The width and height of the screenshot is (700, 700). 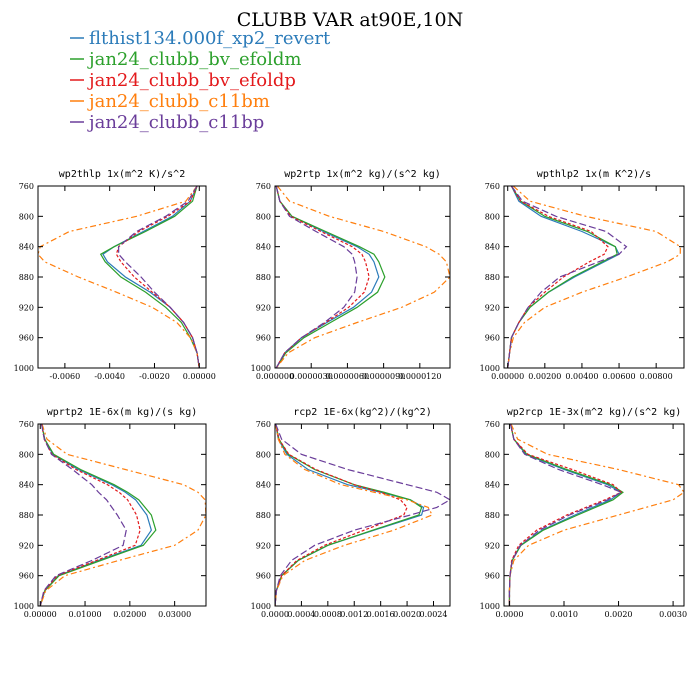 I want to click on x-tick-label: 0.01000, so click(x=84, y=614).